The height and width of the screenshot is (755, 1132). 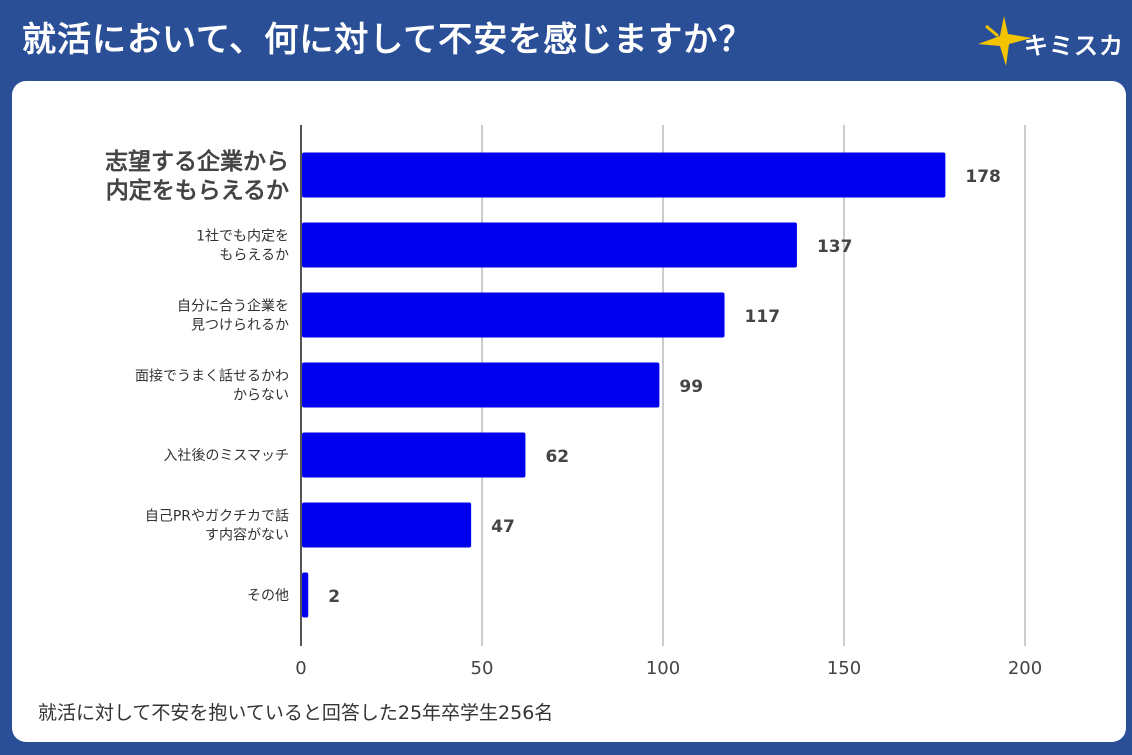 What do you see at coordinates (217, 516) in the screenshot?
I see `category-label: 自己PRやガクチカで話` at bounding box center [217, 516].